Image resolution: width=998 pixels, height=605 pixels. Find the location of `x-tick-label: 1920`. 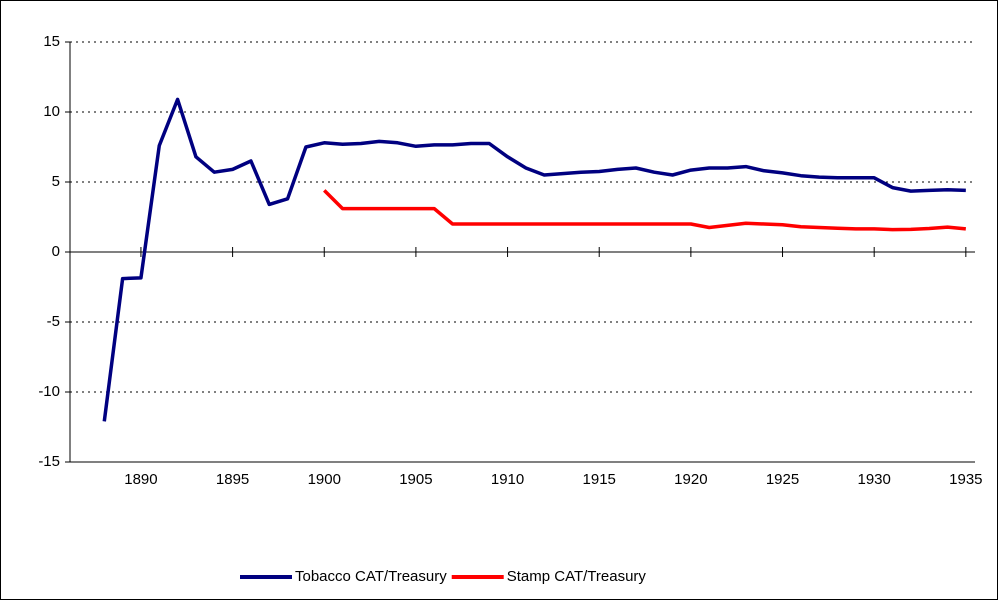

x-tick-label: 1920 is located at coordinates (690, 479).